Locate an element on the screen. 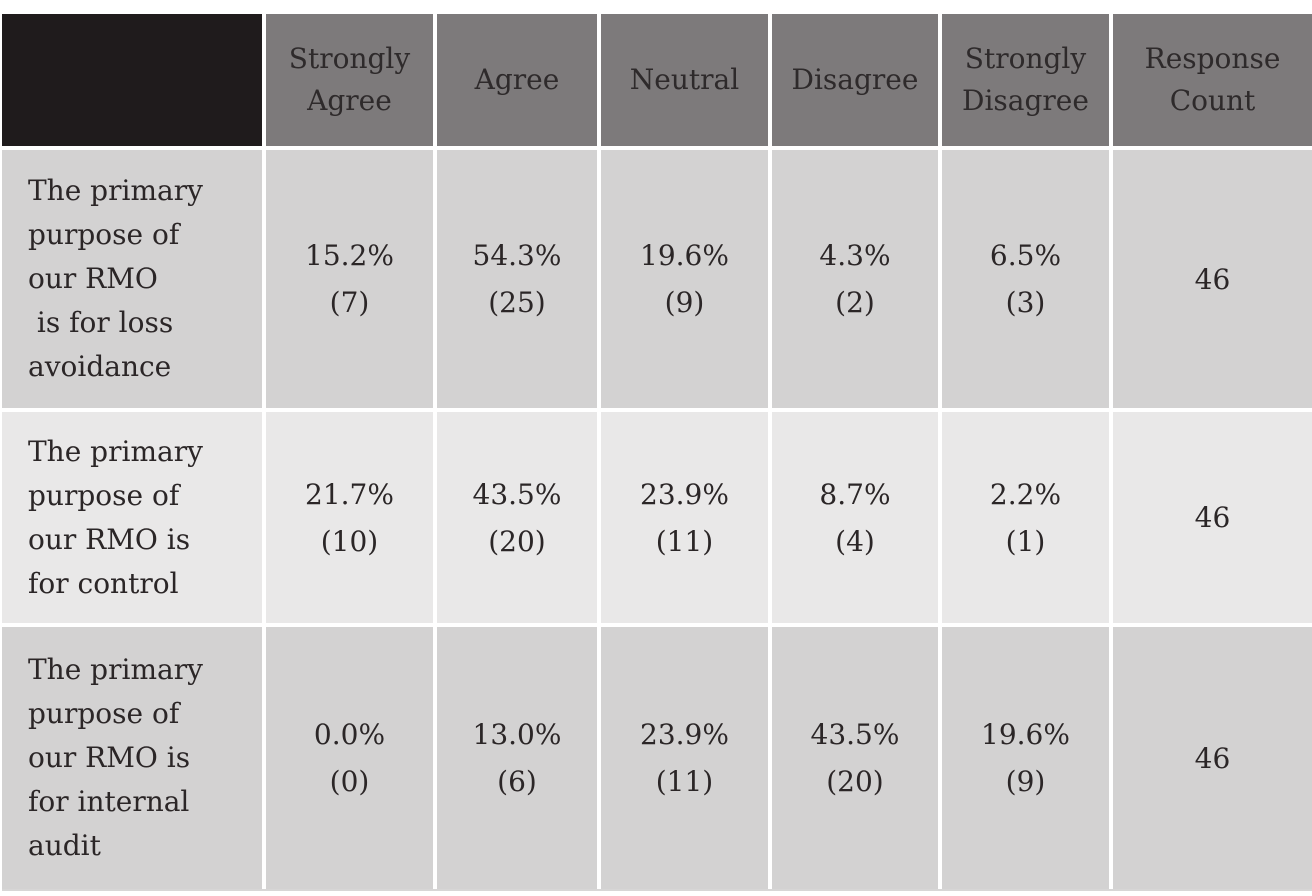 The width and height of the screenshot is (1312, 896). header-cell-strongly-disagree: Strongly Disagree is located at coordinates (1025, 80).